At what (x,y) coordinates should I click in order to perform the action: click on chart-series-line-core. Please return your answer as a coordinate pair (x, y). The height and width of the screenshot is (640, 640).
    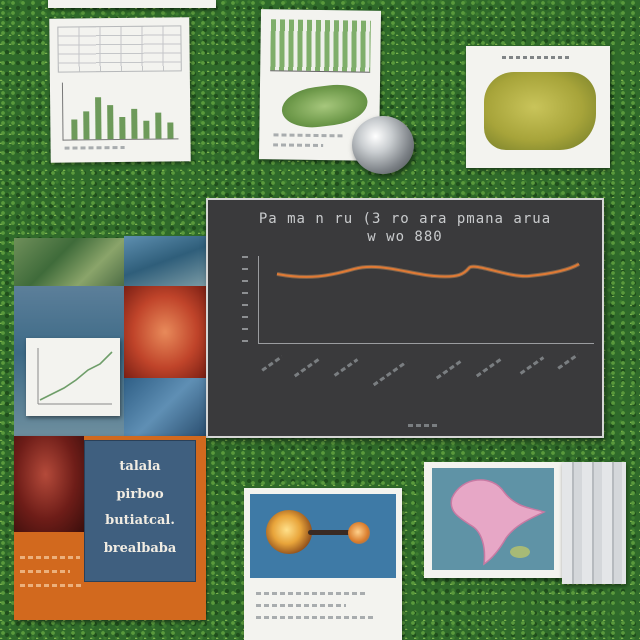
    Looking at the image, I should click on (428, 270).